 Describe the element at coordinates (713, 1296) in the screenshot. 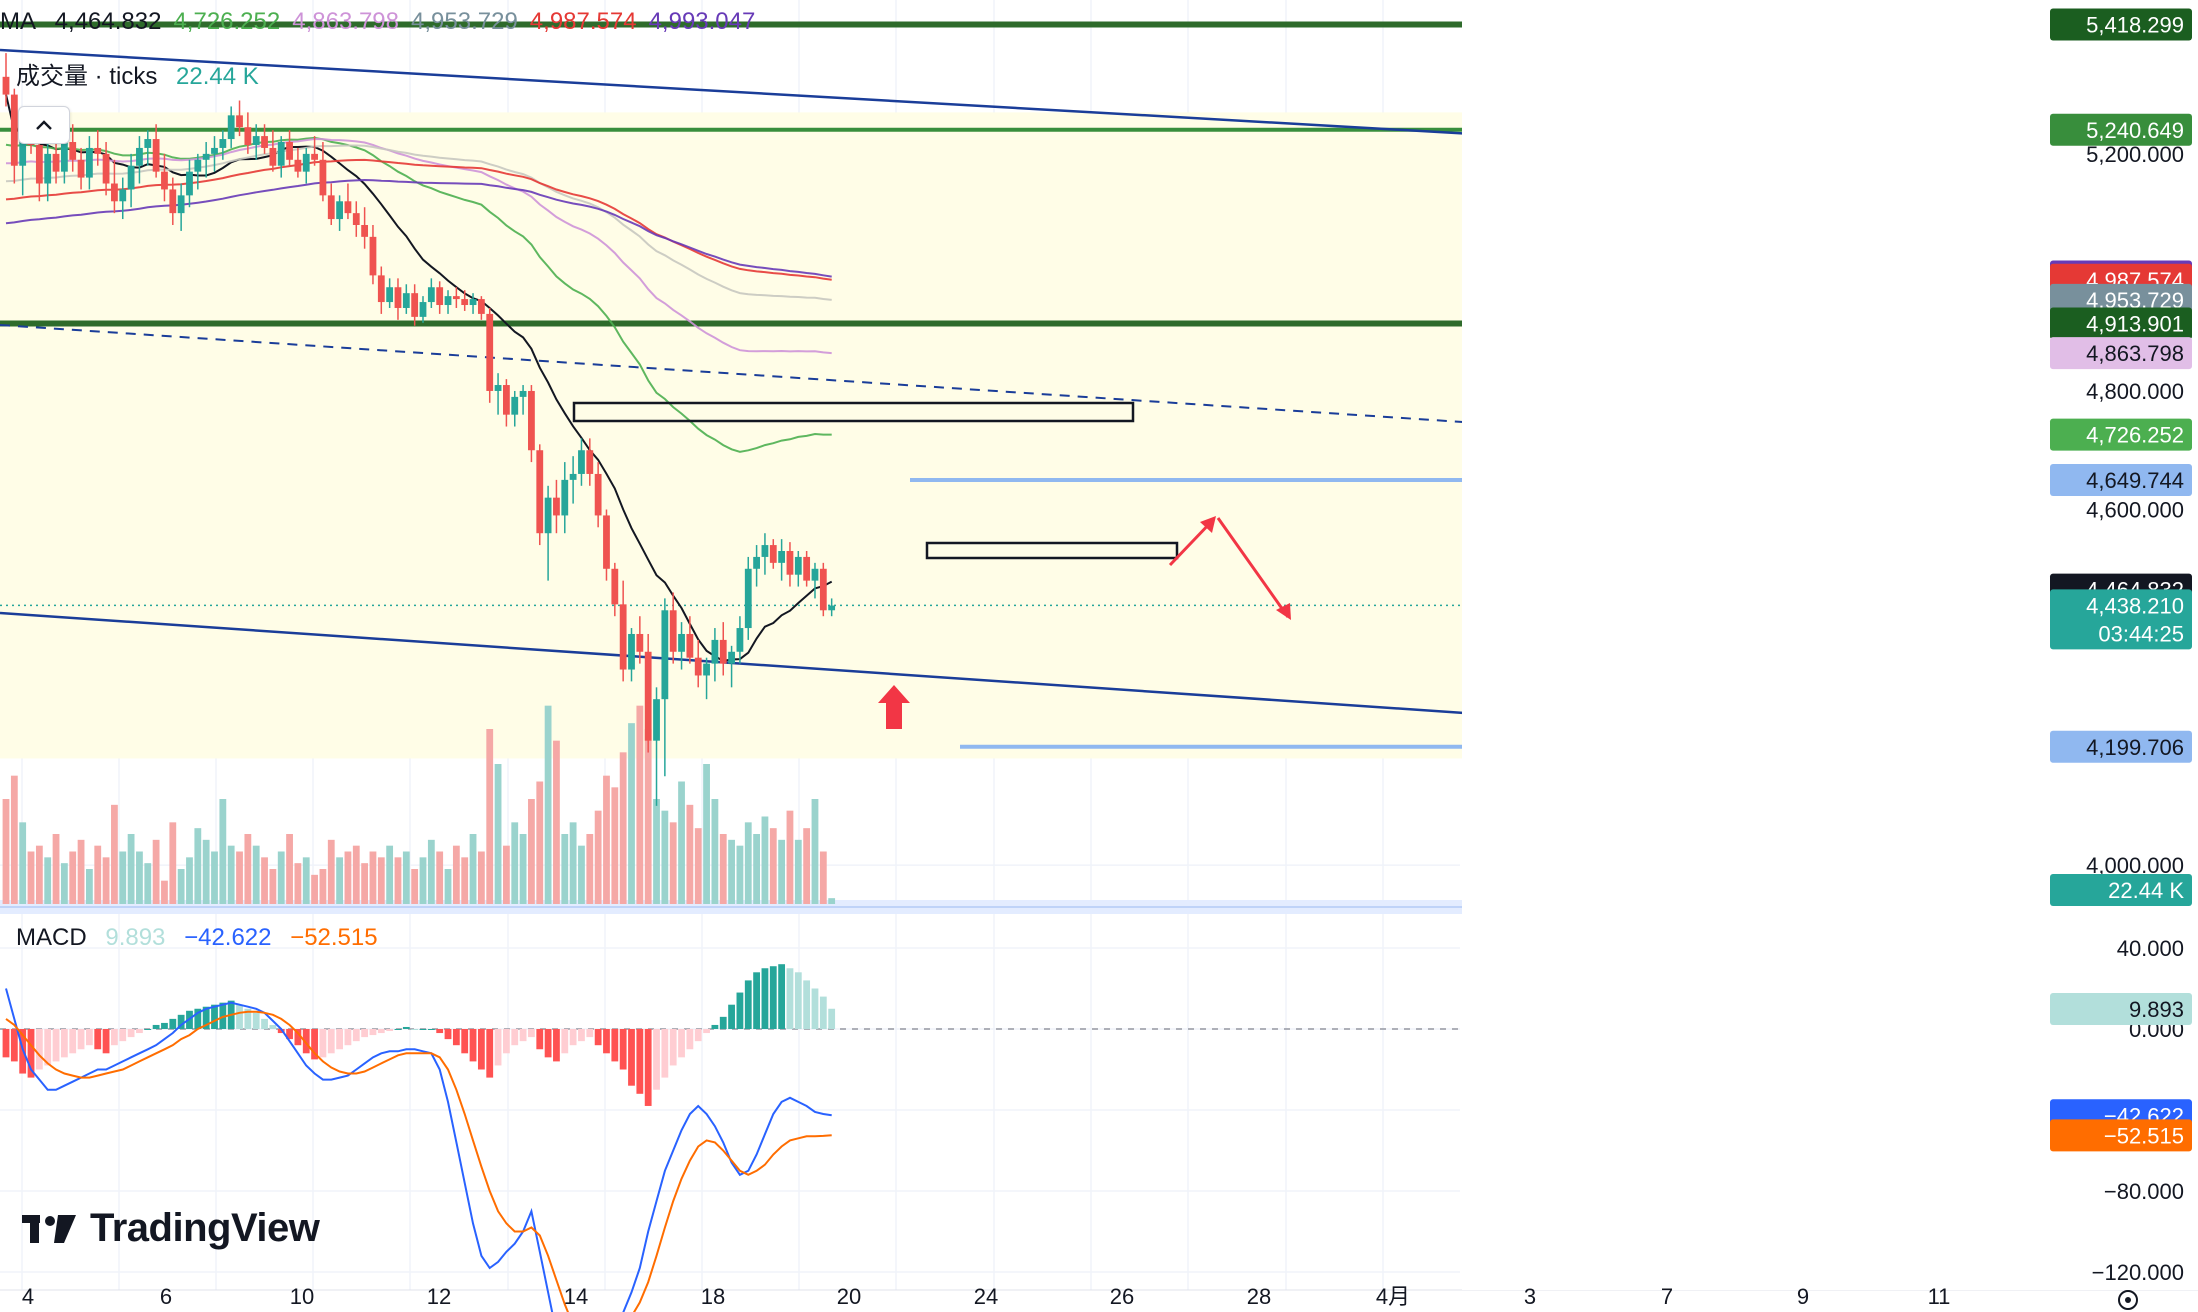

I see `time-tick-label: 18` at that location.